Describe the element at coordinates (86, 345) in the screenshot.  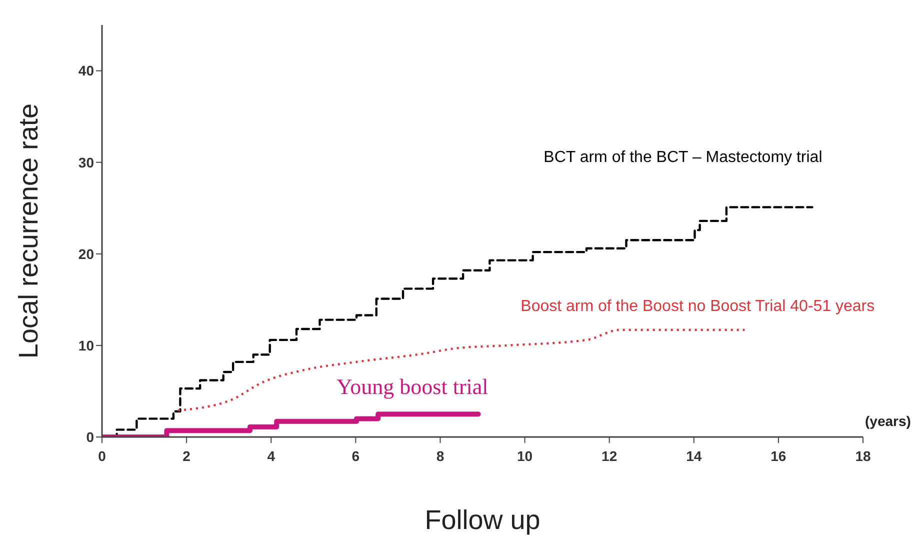
I see `y-tick-label: 10` at that location.